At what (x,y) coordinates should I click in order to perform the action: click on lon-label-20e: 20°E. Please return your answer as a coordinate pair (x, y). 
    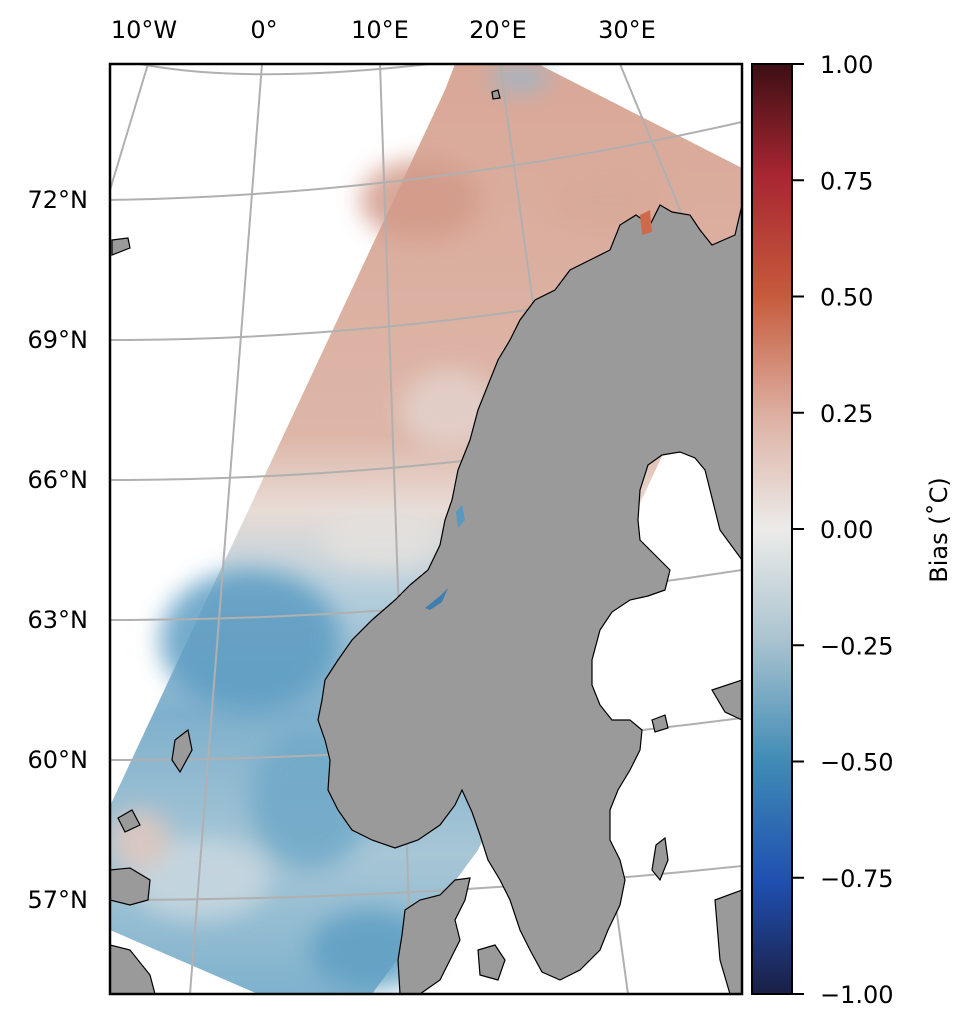
    Looking at the image, I should click on (498, 30).